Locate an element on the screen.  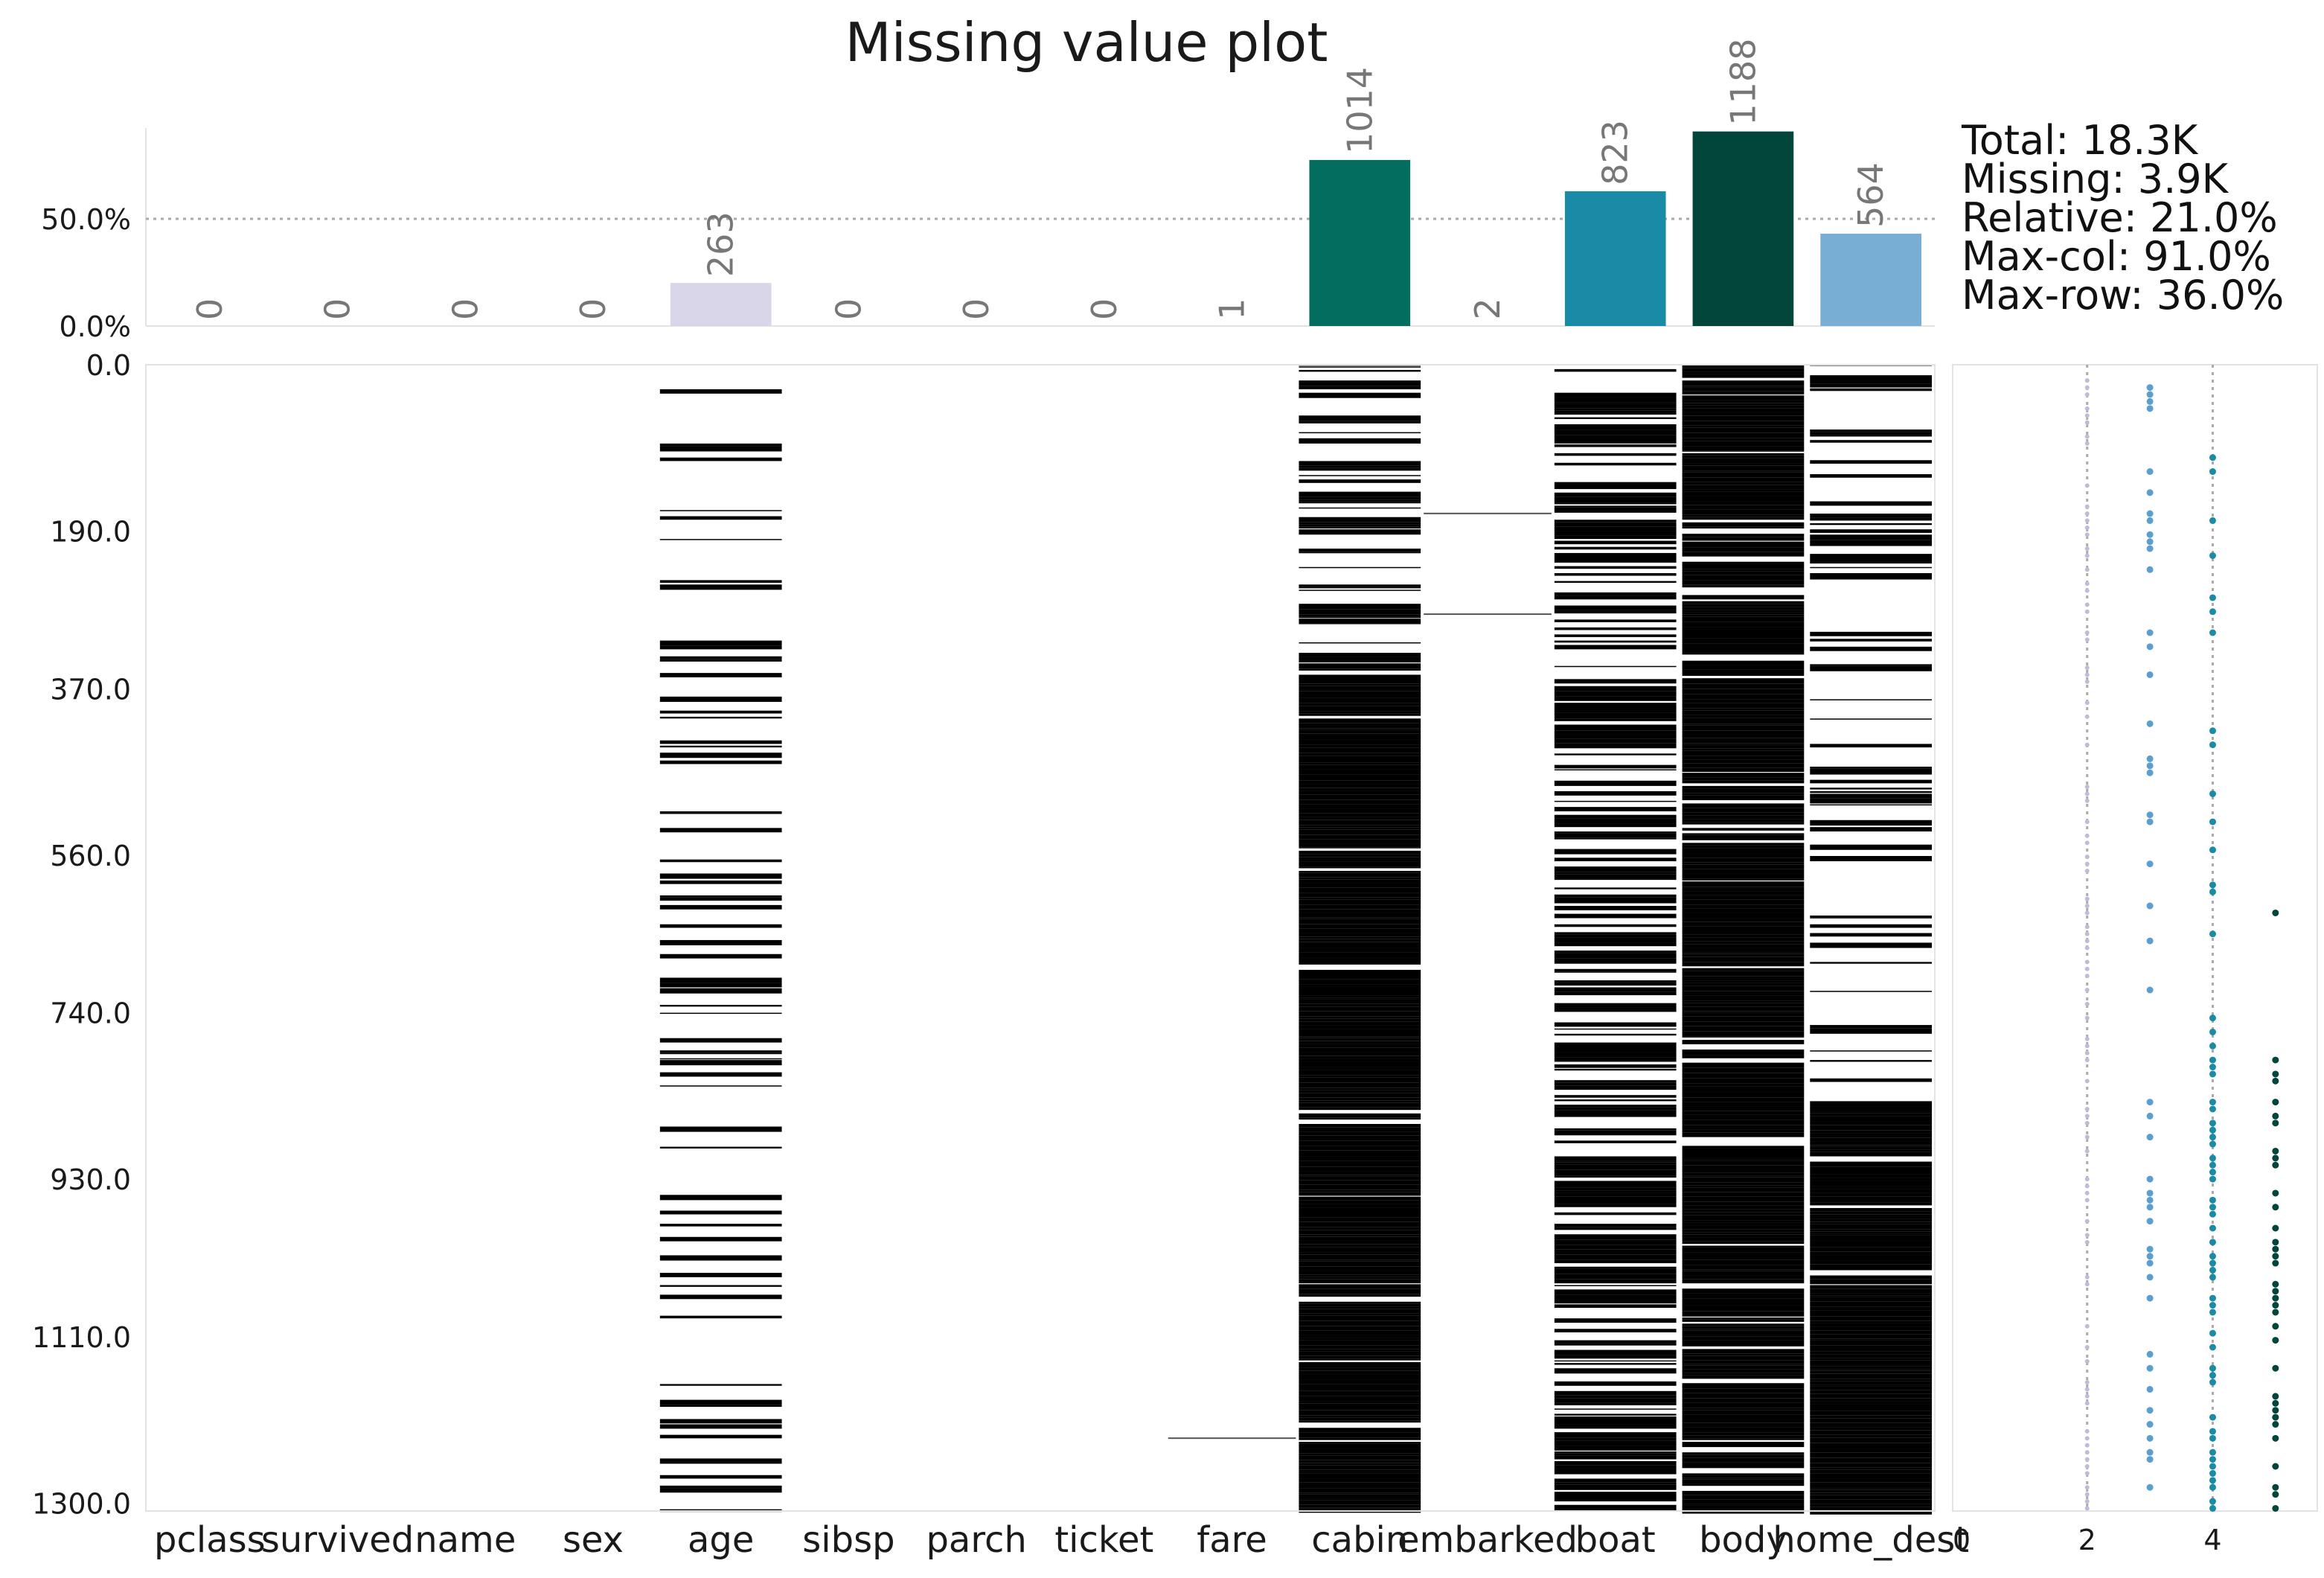
bar-age is located at coordinates (721, 304).